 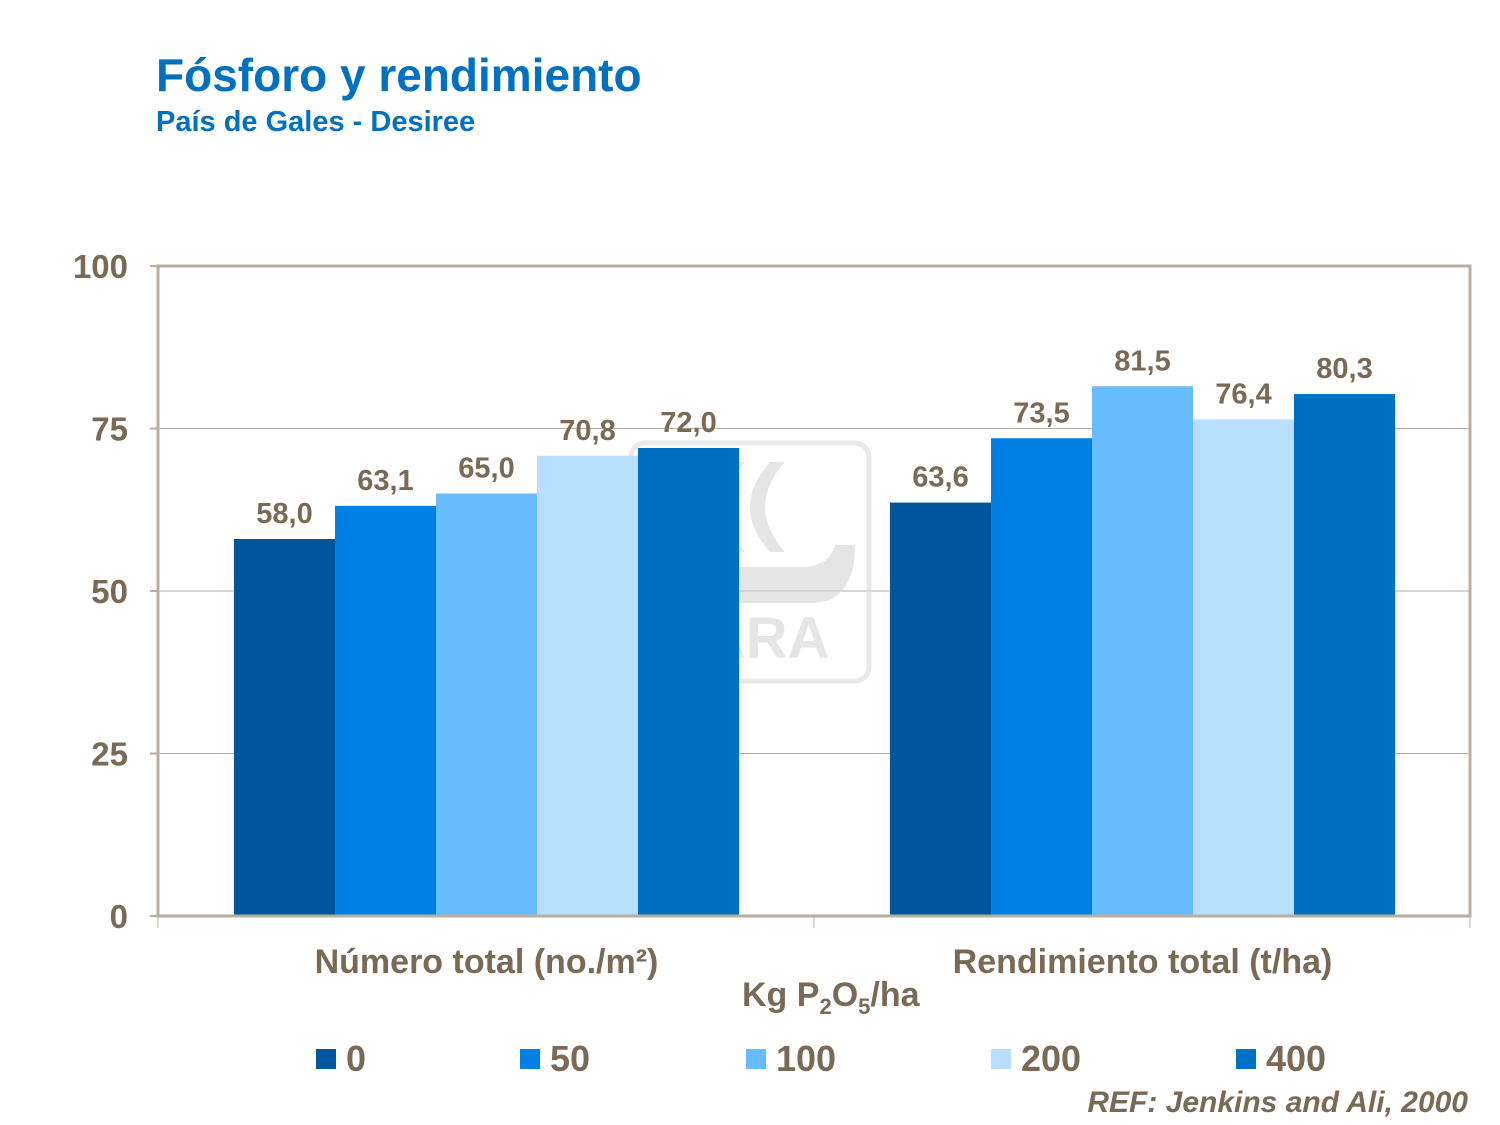 I want to click on data-label: 72,0, so click(x=688, y=423).